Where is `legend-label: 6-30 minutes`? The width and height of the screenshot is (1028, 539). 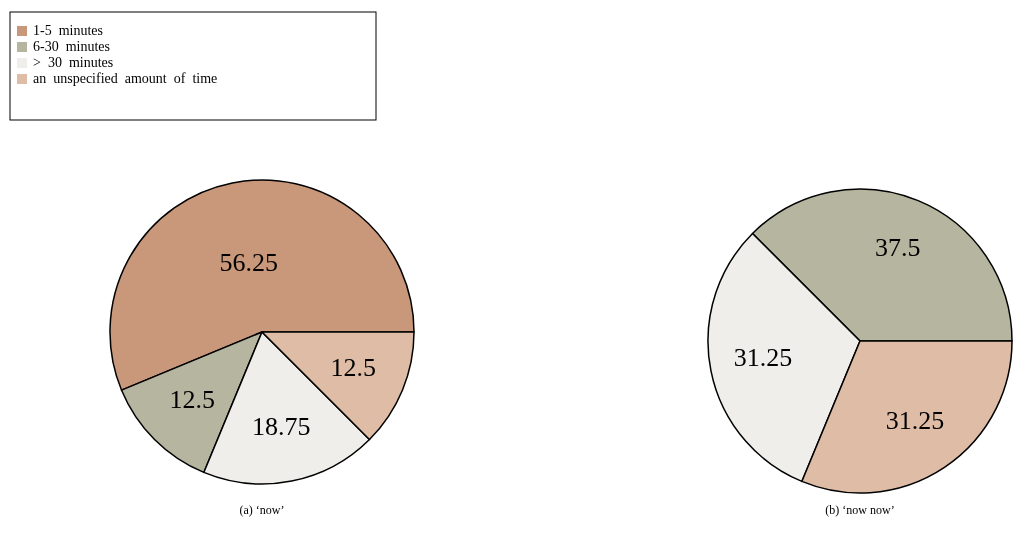 legend-label: 6-30 minutes is located at coordinates (71, 46).